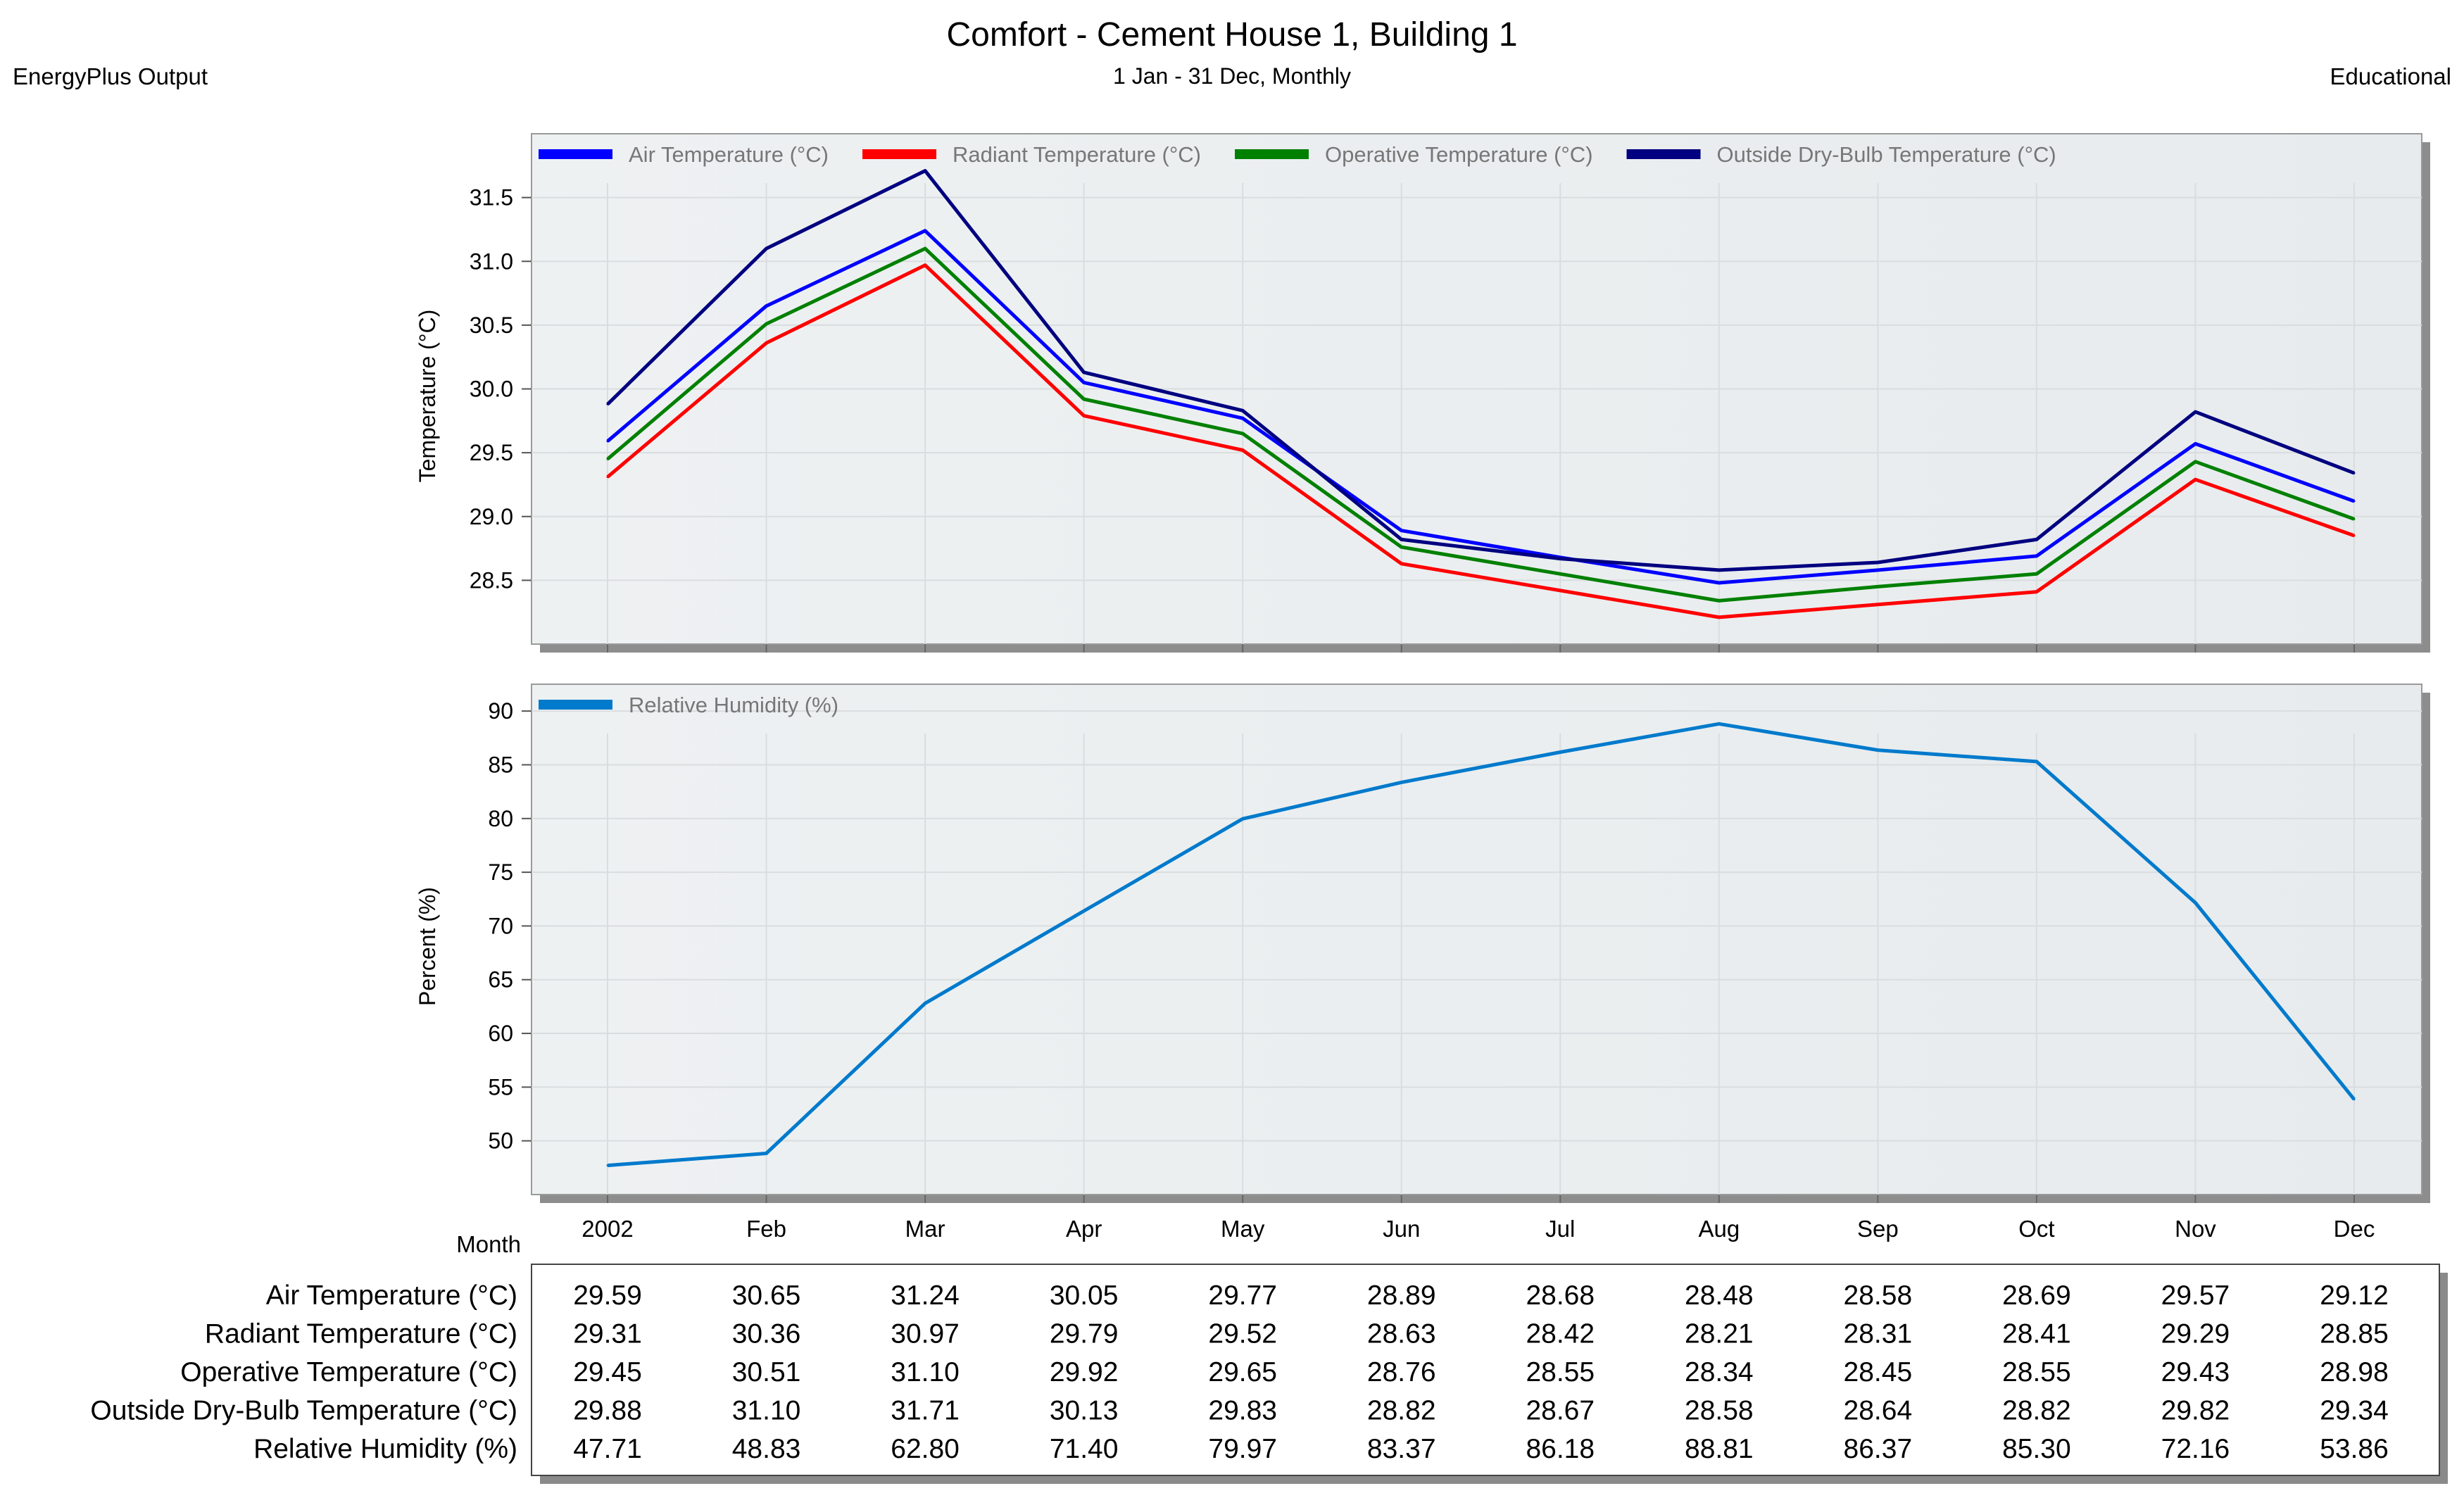 The image size is (2464, 1505). I want to click on table-cell: 29.57, so click(2195, 1295).